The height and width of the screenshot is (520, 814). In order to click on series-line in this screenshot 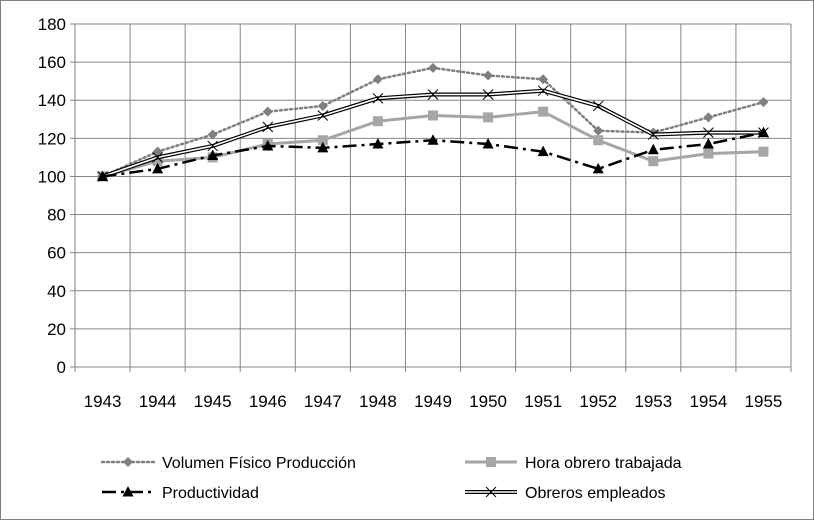, I will do `click(432, 133)`.